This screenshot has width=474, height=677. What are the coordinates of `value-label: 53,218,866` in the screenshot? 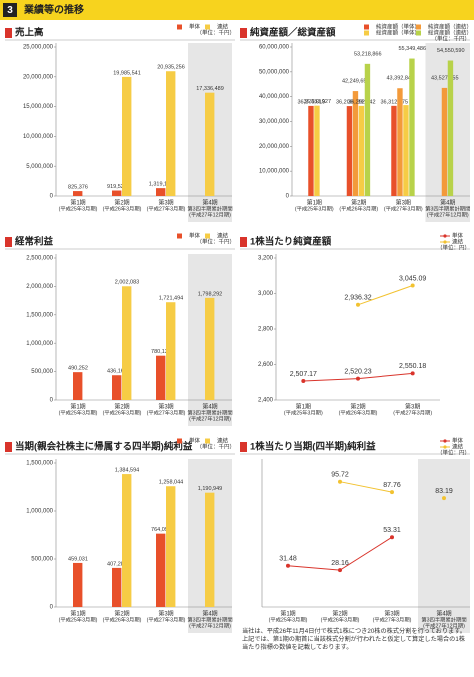 It's located at (368, 54).